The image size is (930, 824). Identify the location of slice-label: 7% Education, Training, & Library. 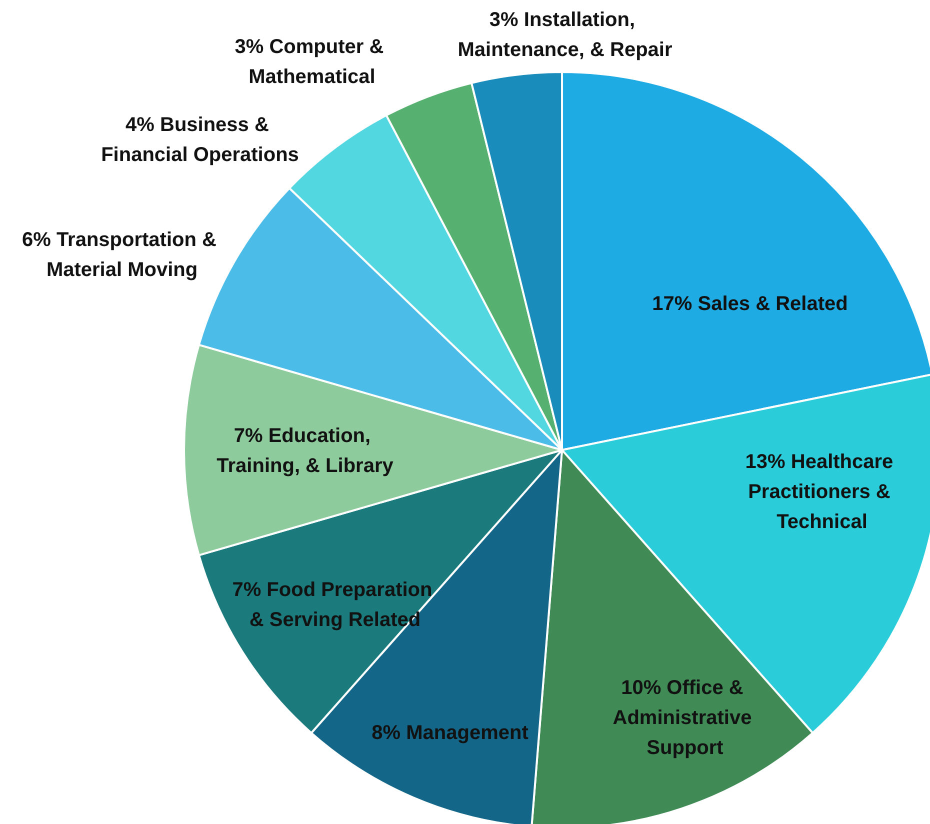
(305, 451).